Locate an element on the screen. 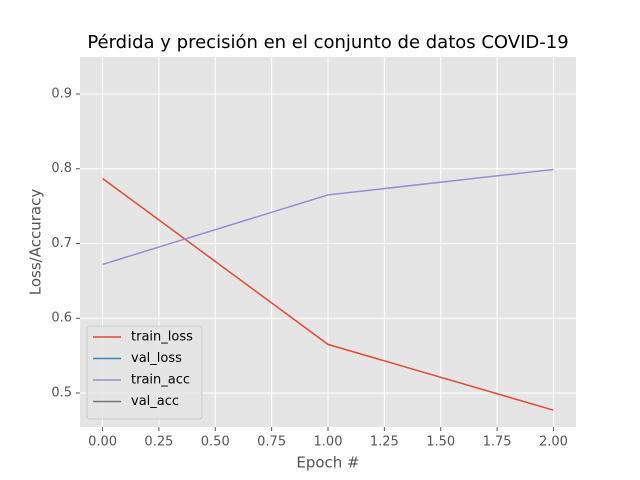 The height and width of the screenshot is (480, 640). x-tick-label: 1.25 is located at coordinates (384, 442).